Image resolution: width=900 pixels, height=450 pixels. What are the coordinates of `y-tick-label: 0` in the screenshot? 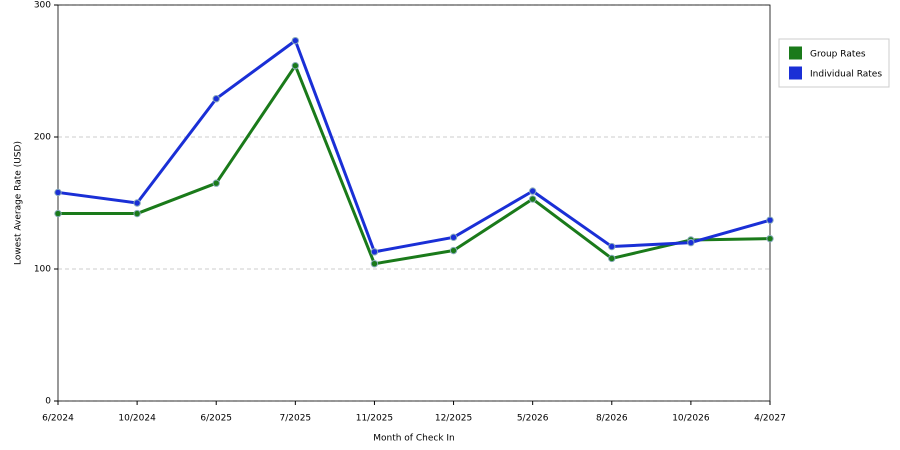 It's located at (48, 402).